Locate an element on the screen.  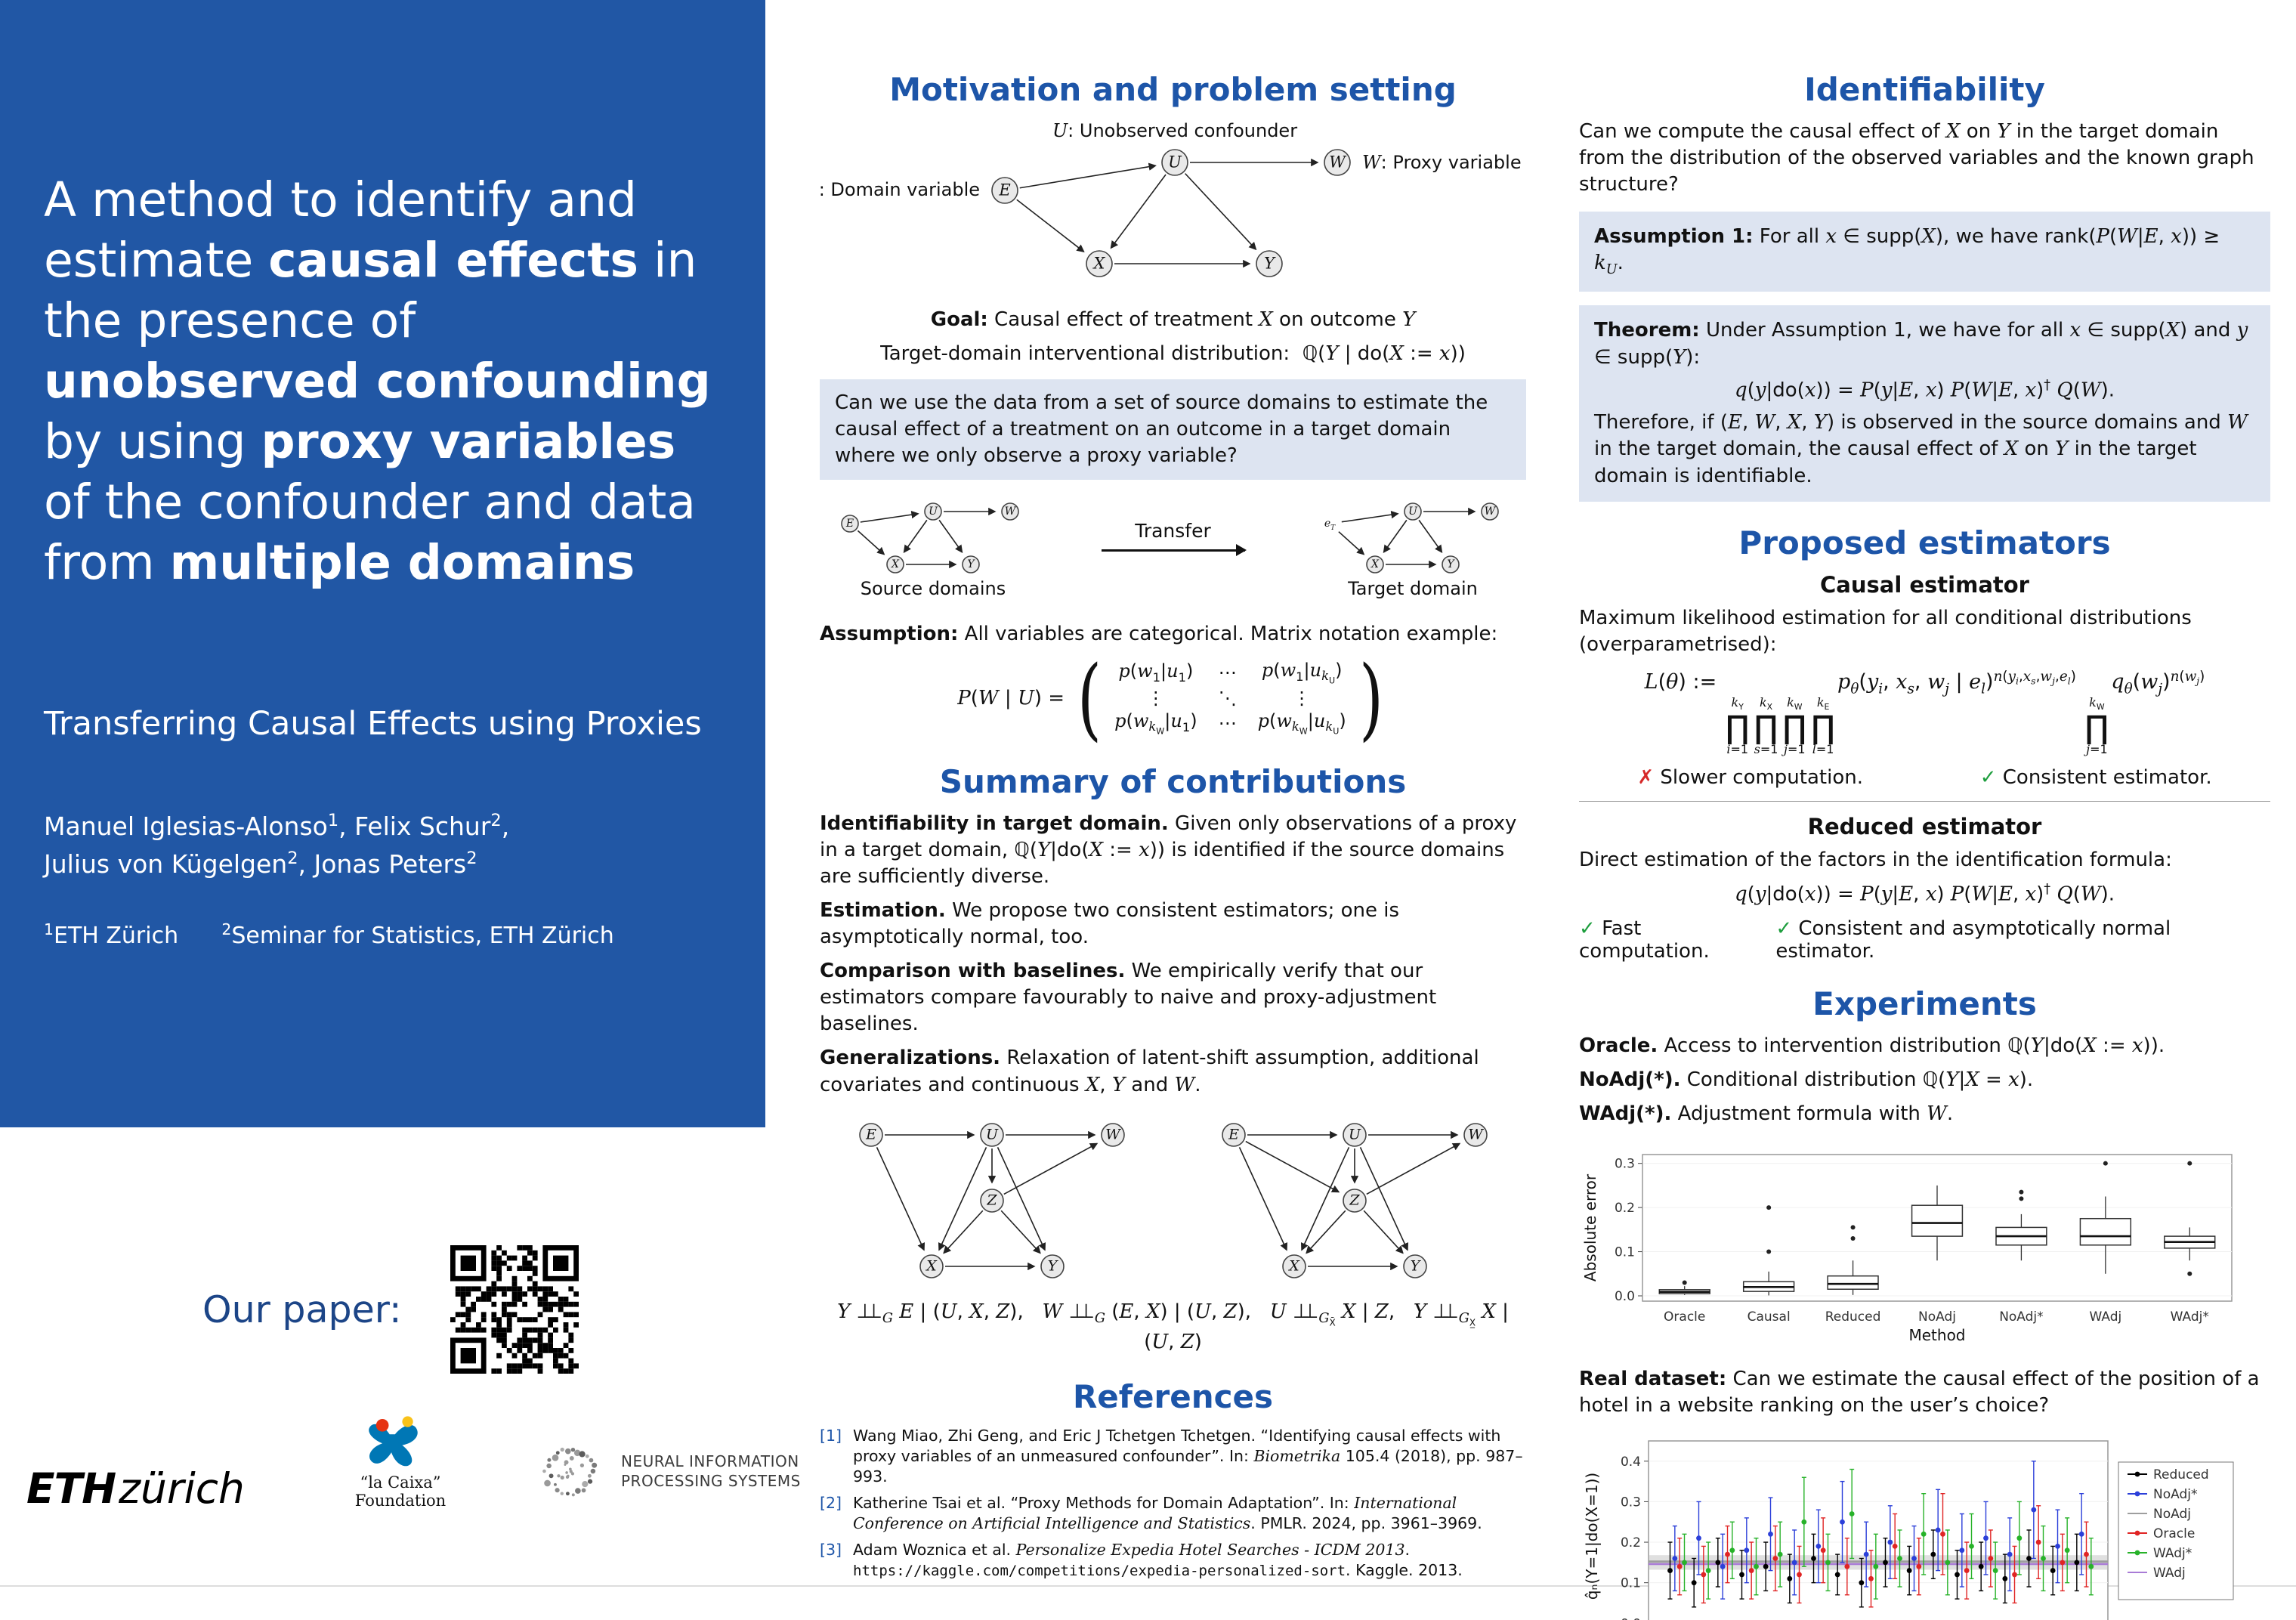
reduced-estimator-subheading: Reduced estimator is located at coordinates (1924, 827).